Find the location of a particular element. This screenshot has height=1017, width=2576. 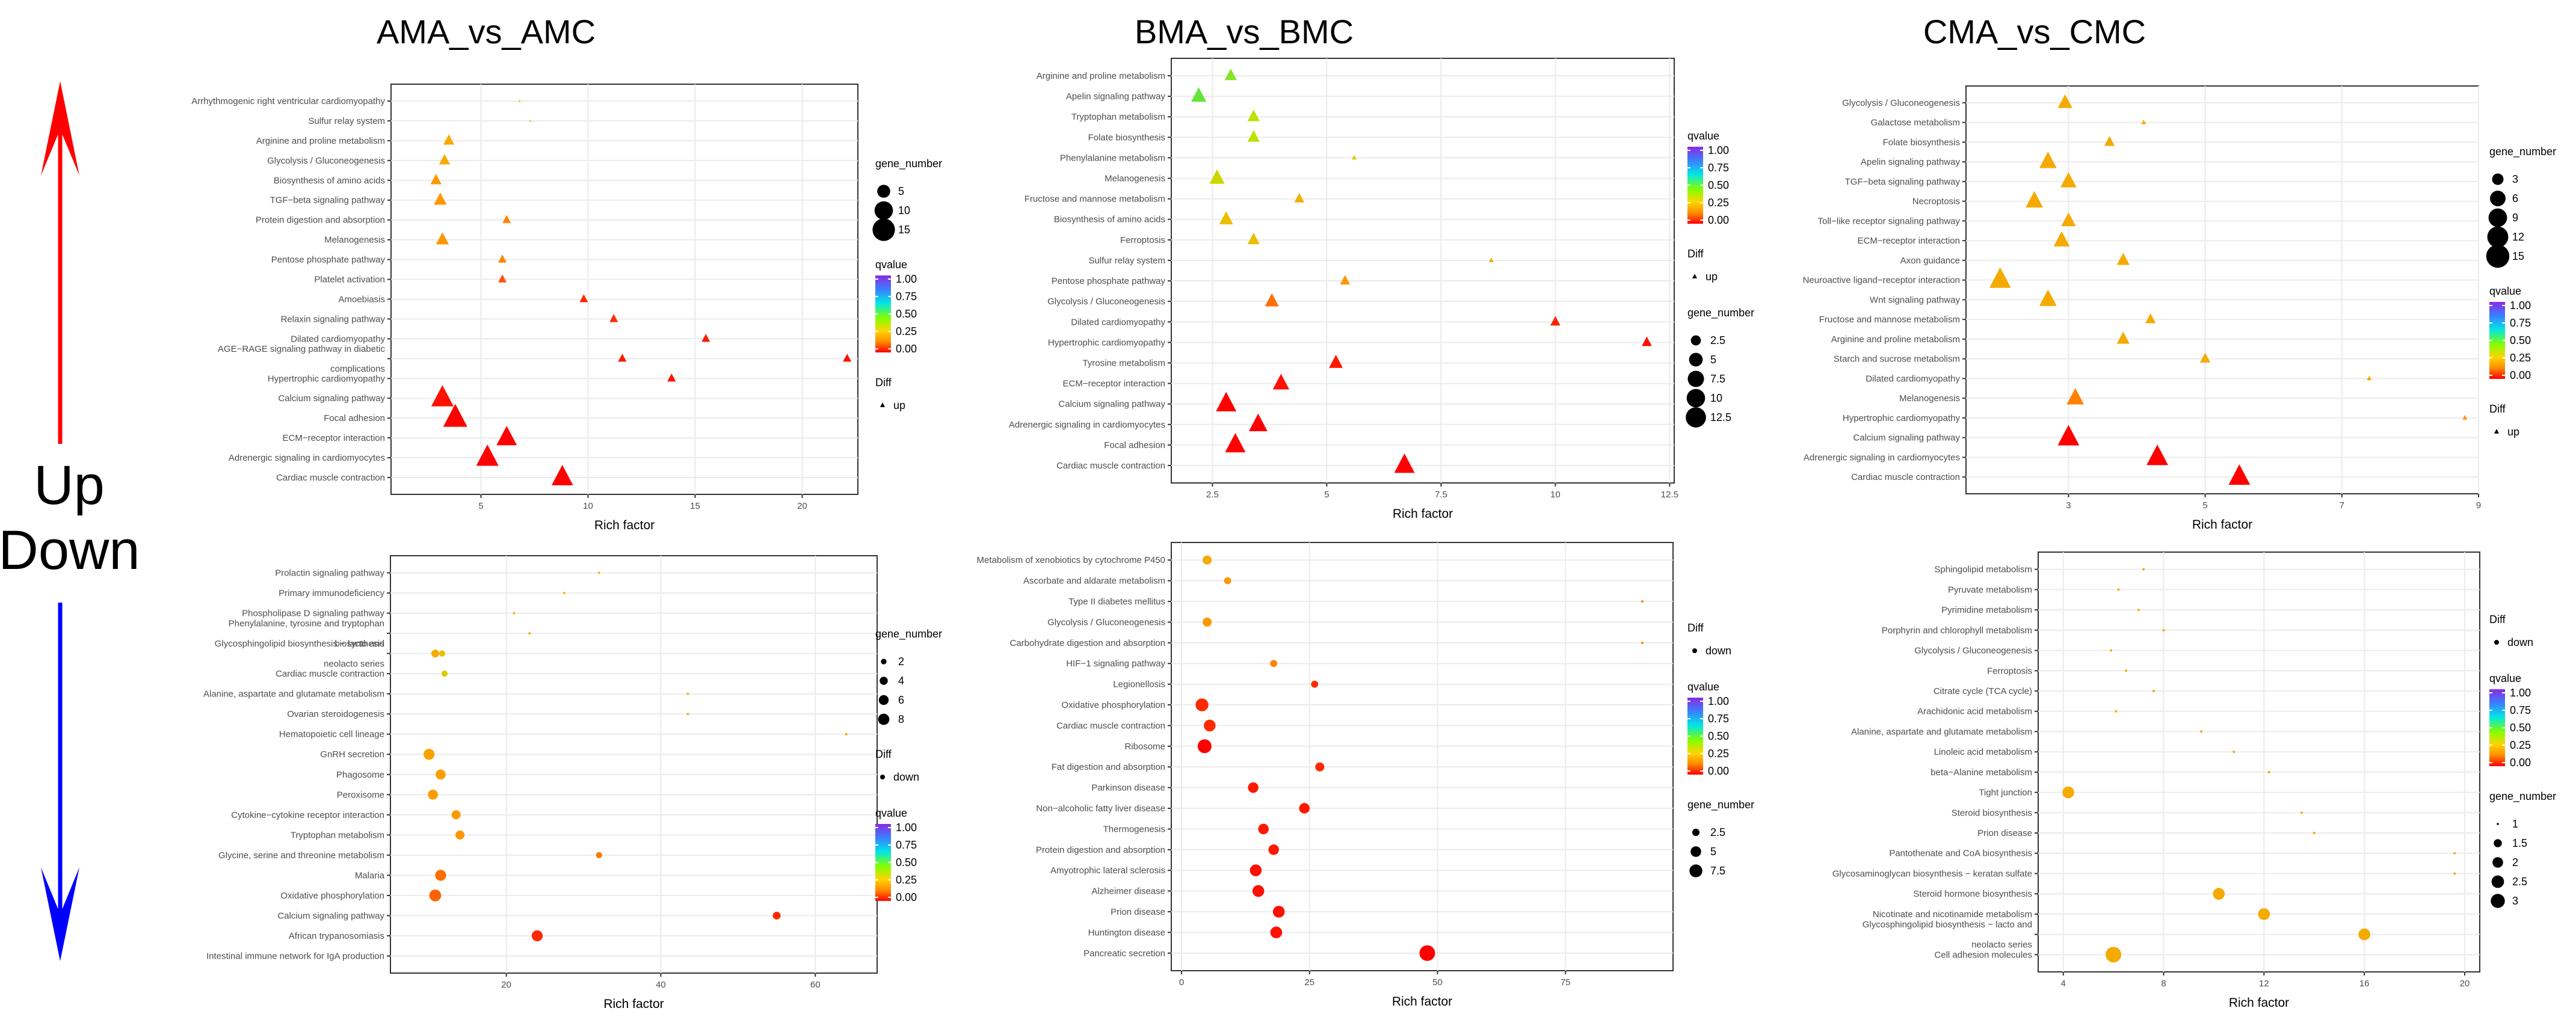

legend-title-gene-number: gene_number is located at coordinates (908, 164).